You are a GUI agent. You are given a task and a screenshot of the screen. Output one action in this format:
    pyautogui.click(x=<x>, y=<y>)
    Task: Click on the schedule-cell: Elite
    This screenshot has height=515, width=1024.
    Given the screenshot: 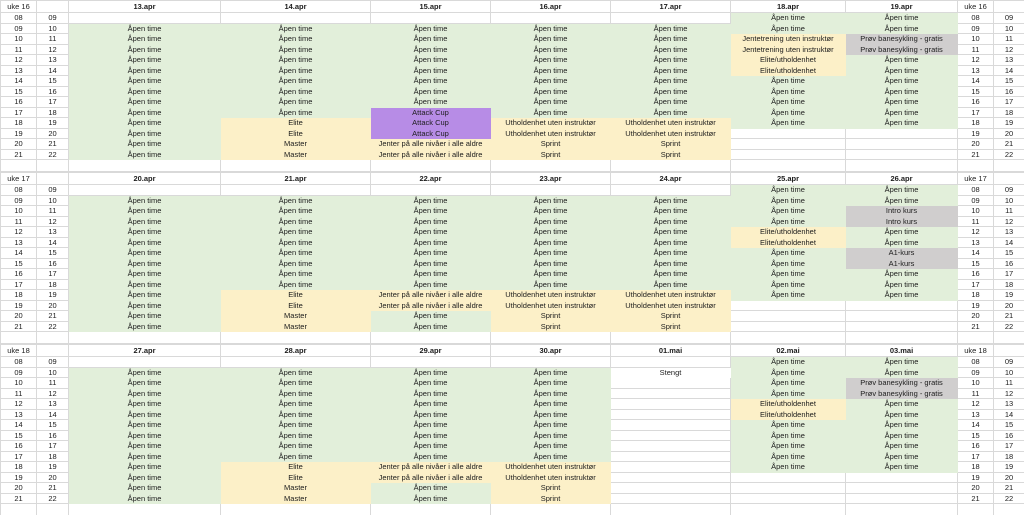 What is the action you would take?
    pyautogui.click(x=295, y=467)
    